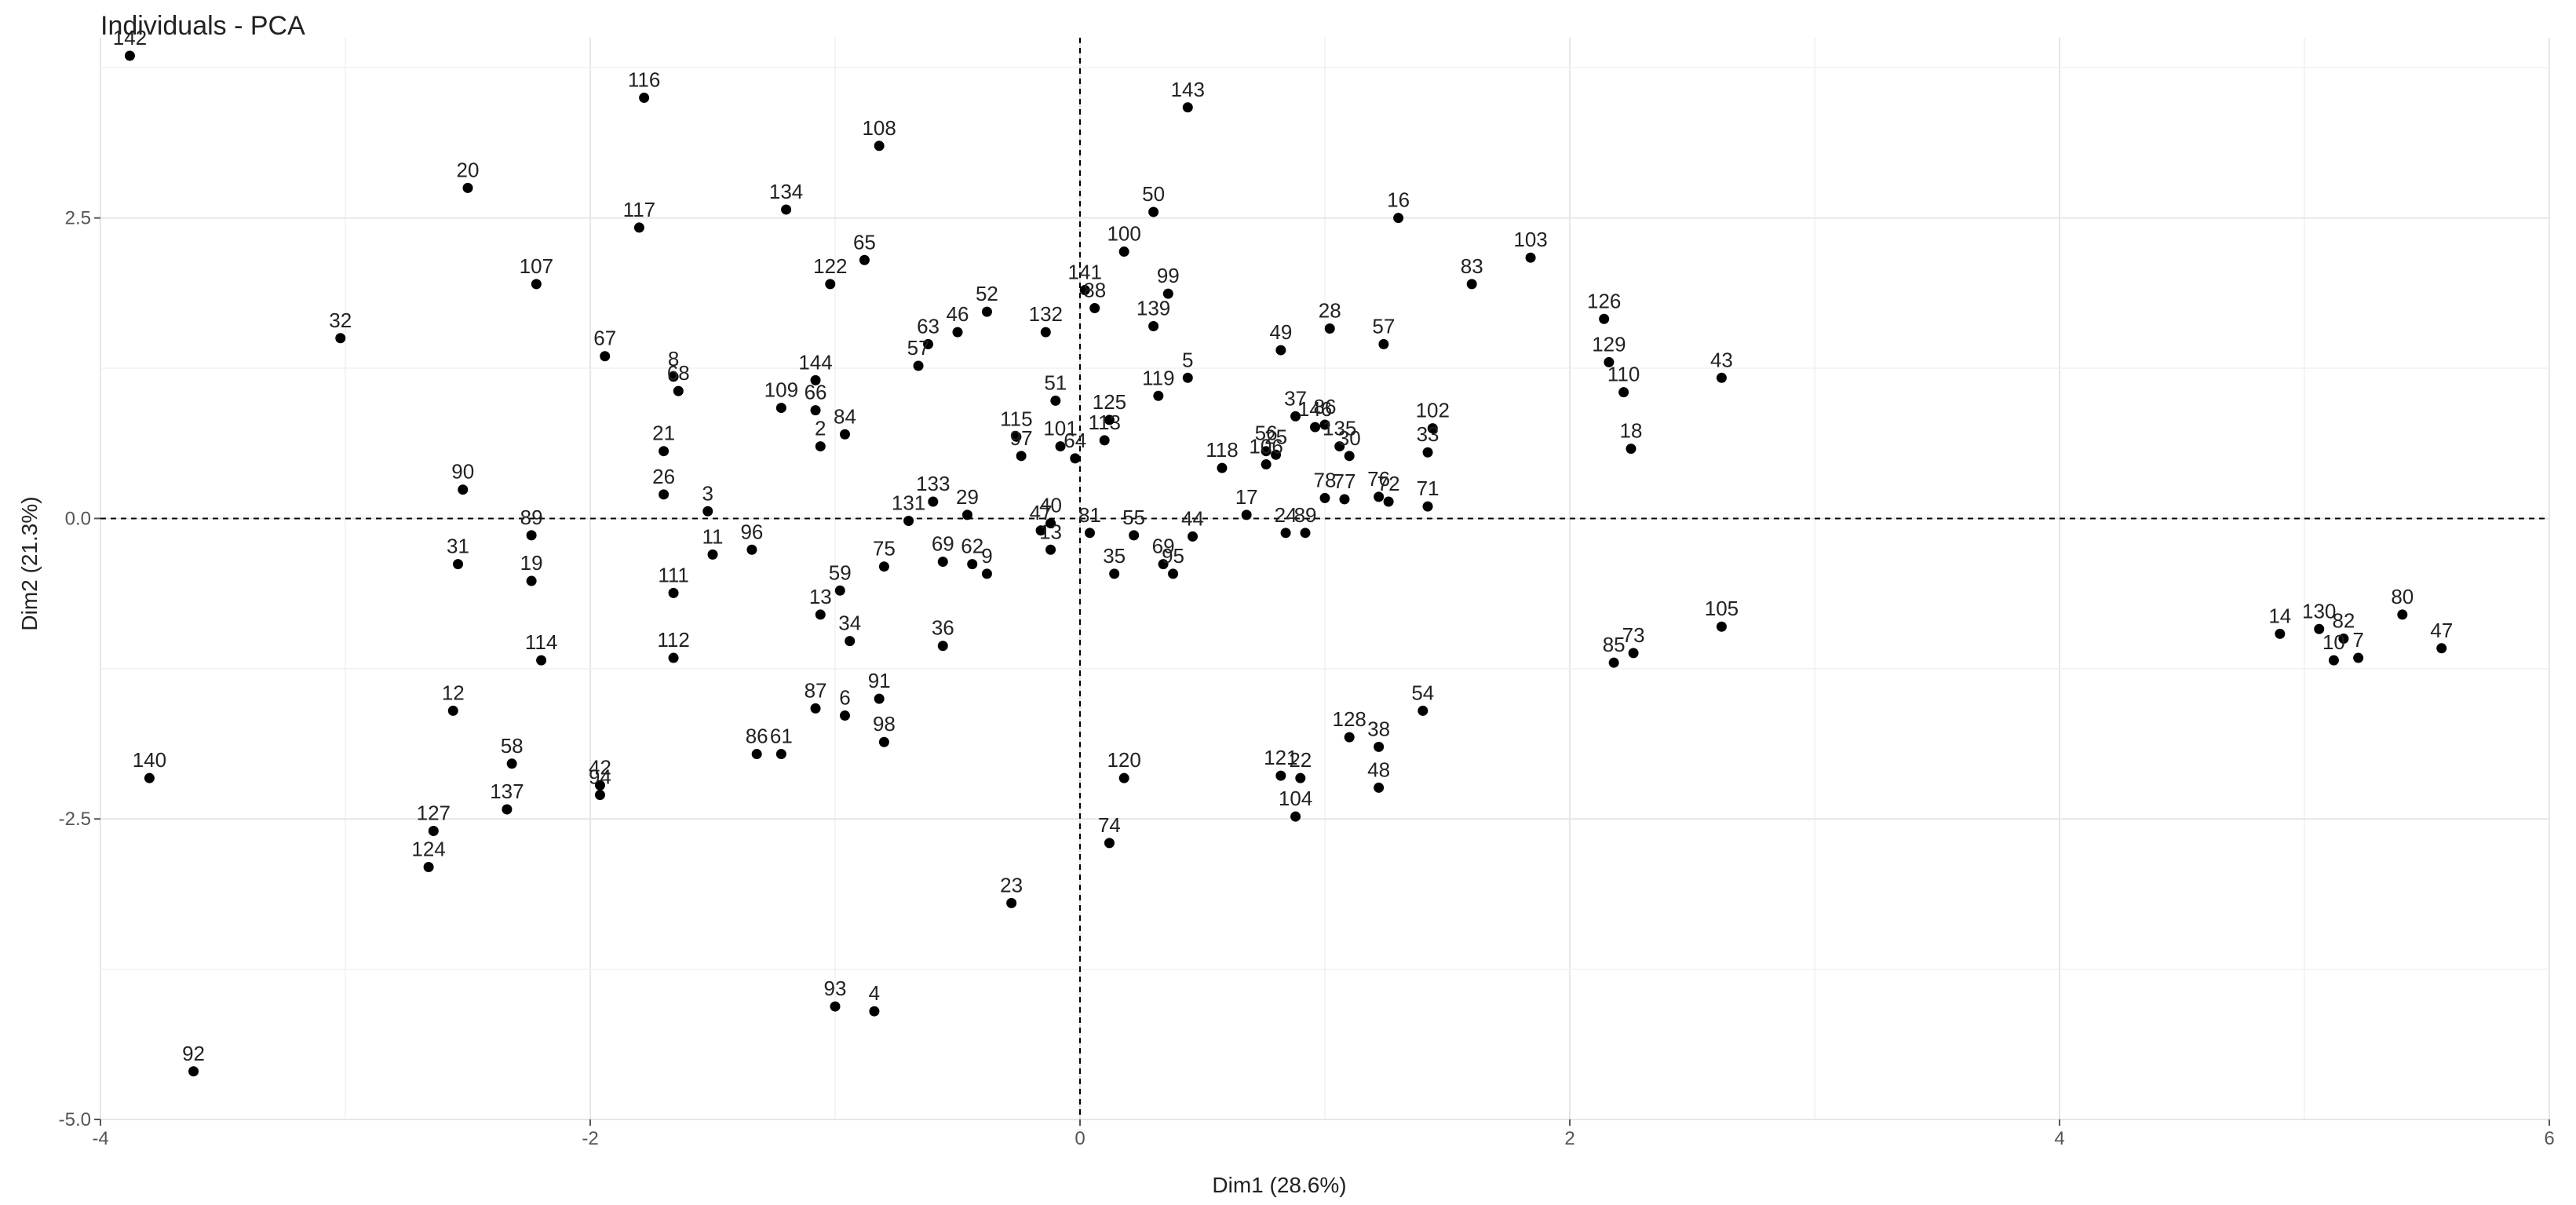 This screenshot has width=2576, height=1205. What do you see at coordinates (1109, 825) in the screenshot?
I see `data-point-label: 74` at bounding box center [1109, 825].